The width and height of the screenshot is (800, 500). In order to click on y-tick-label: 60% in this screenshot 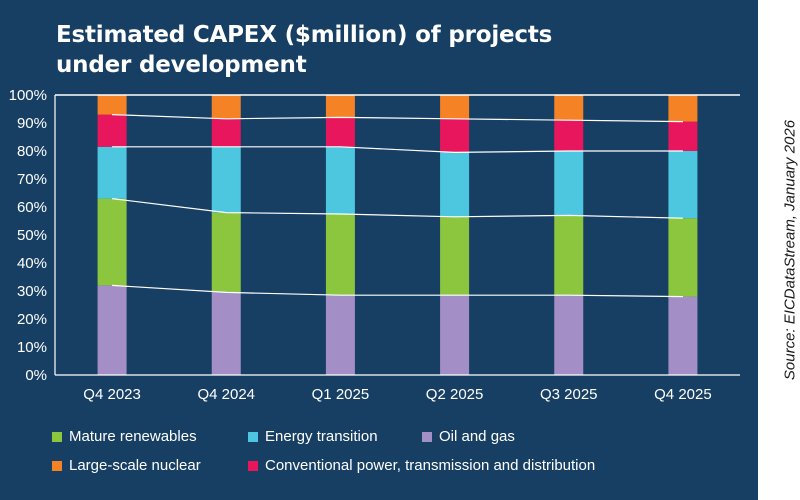, I will do `click(32, 207)`.